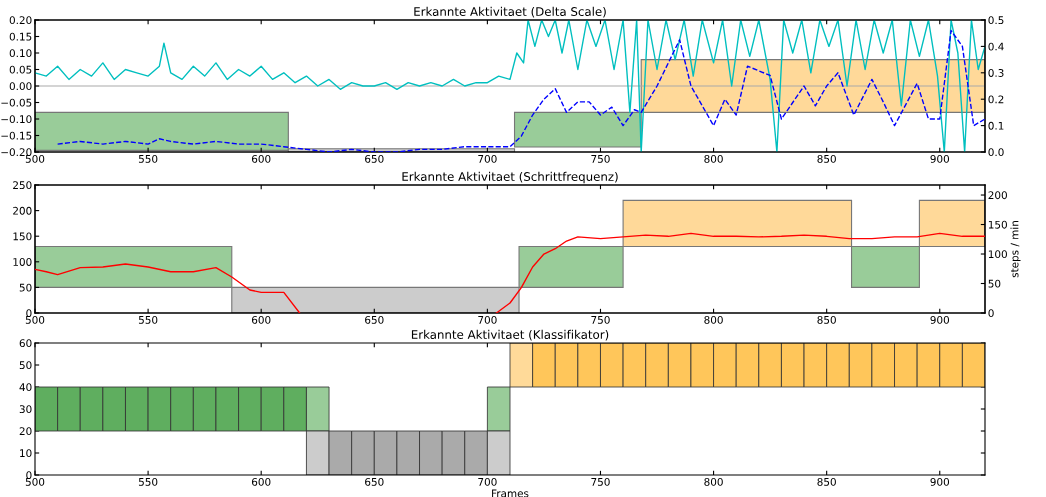  What do you see at coordinates (22, 262) in the screenshot?
I see `y-tick-label: 100` at bounding box center [22, 262].